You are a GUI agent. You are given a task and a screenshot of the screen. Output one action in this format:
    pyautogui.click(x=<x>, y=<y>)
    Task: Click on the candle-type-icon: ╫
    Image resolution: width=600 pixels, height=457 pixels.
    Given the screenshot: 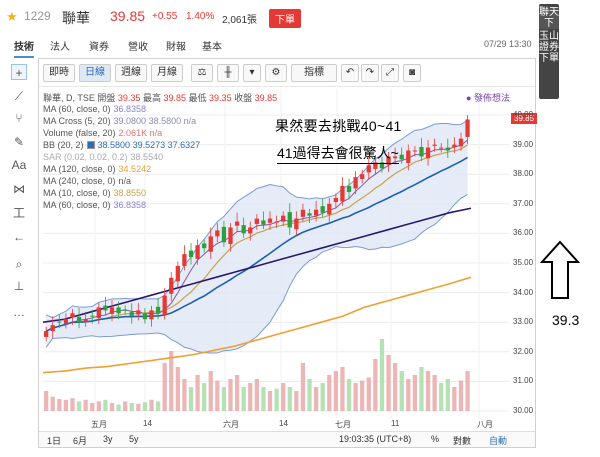 What is the action you would take?
    pyautogui.click(x=228, y=73)
    